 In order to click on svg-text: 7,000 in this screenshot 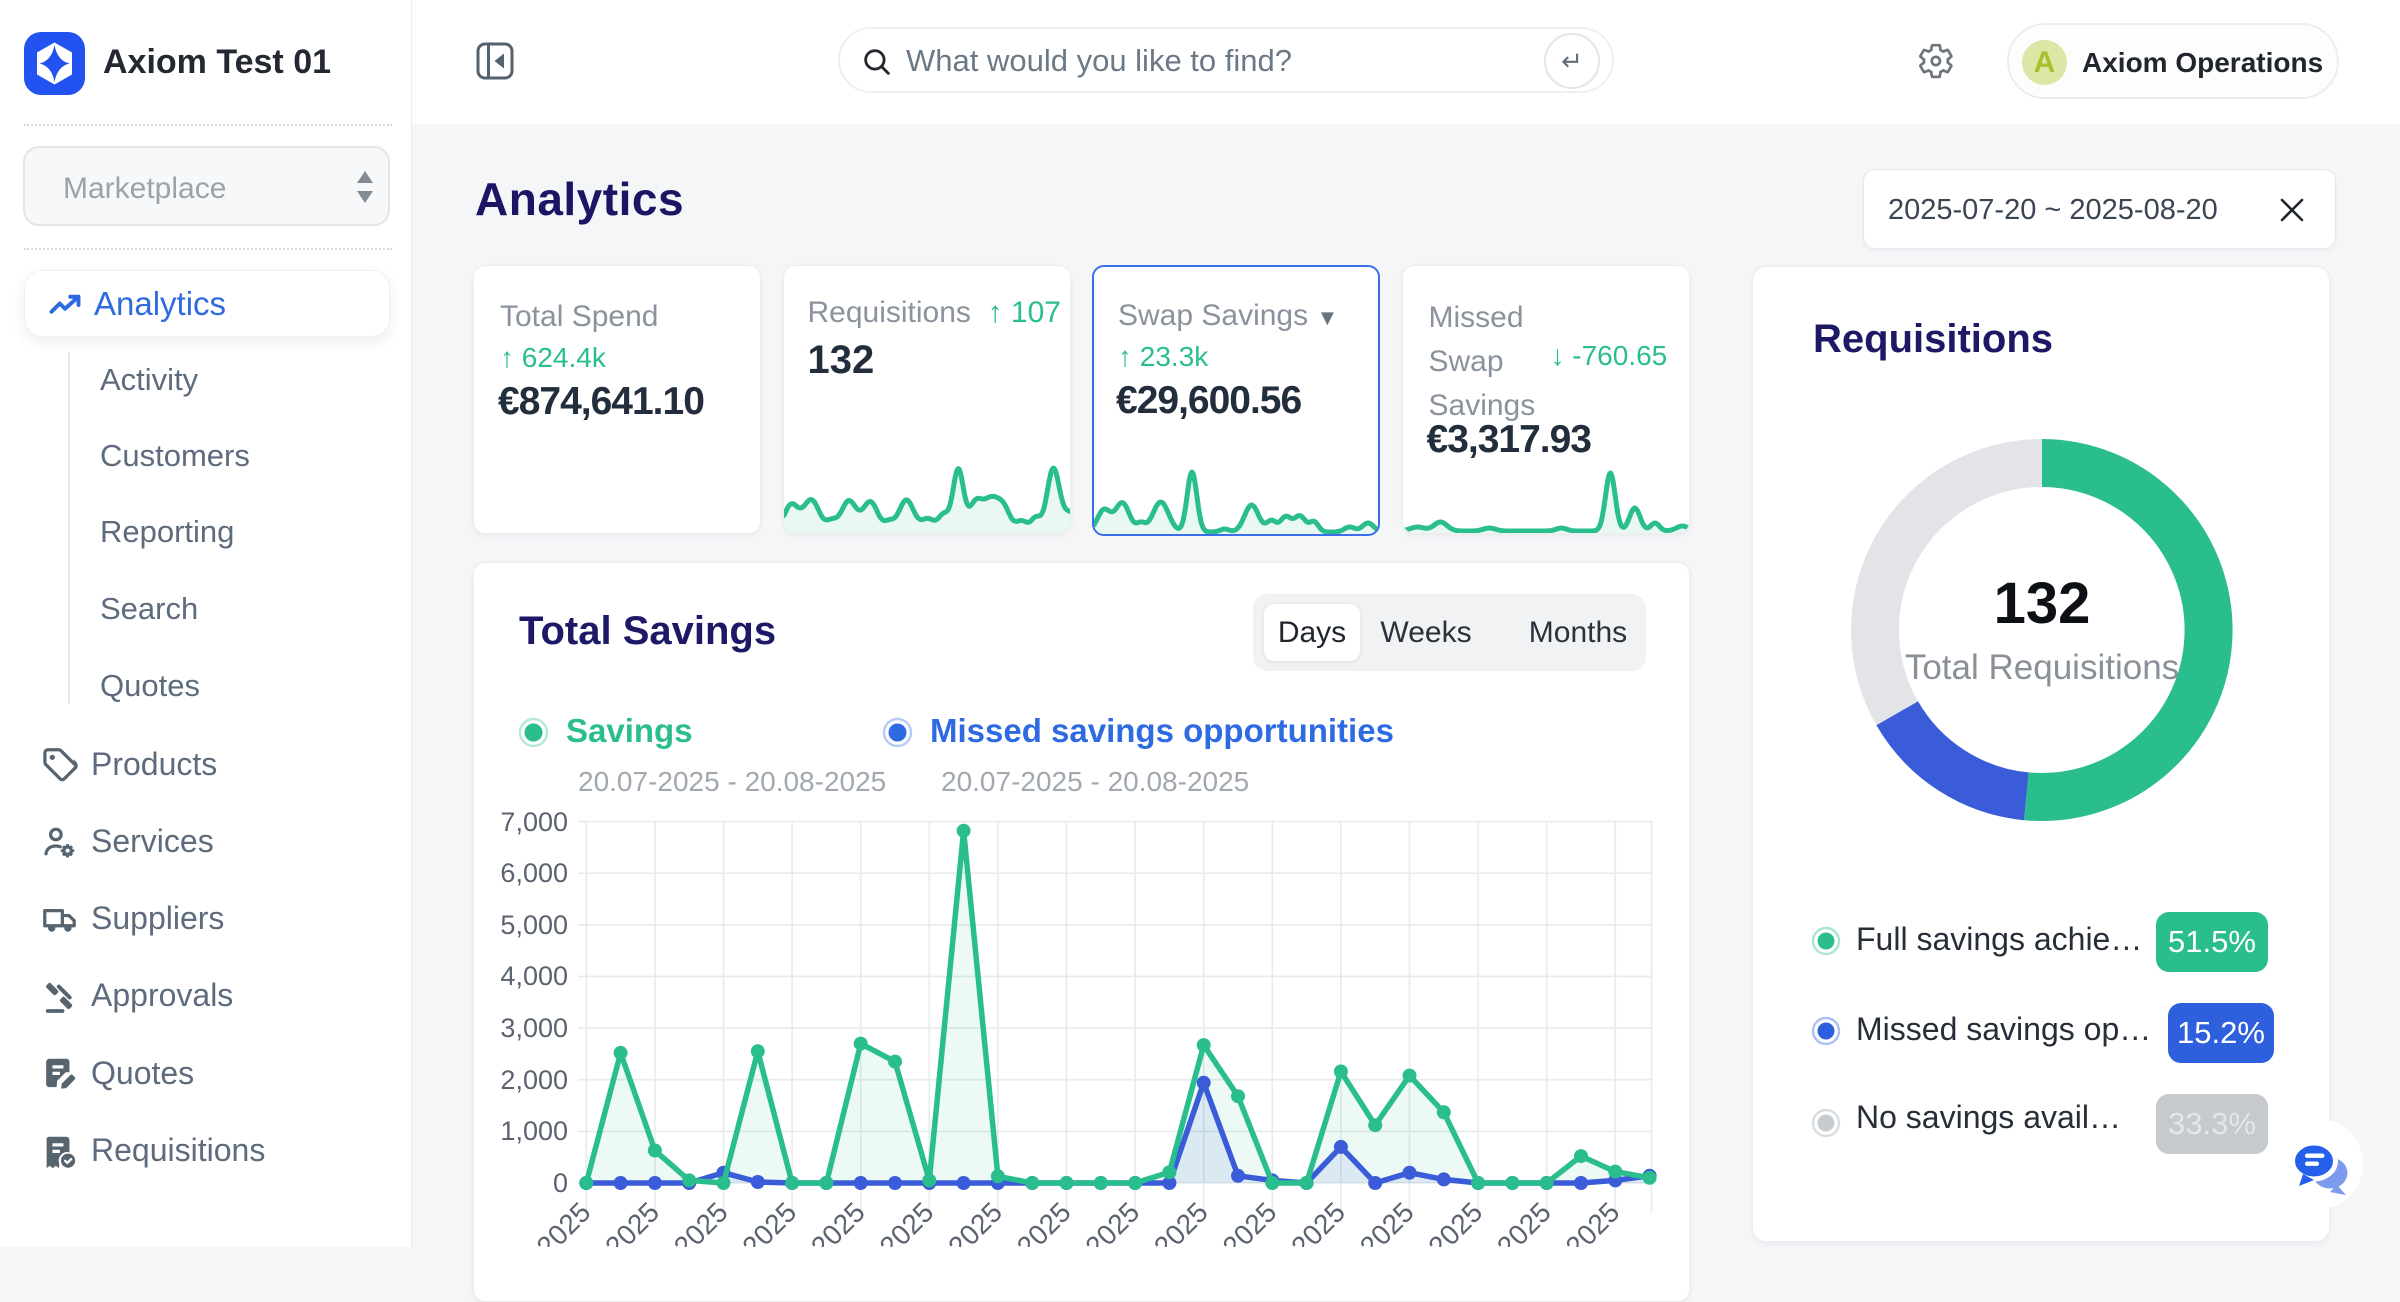, I will do `click(534, 822)`.